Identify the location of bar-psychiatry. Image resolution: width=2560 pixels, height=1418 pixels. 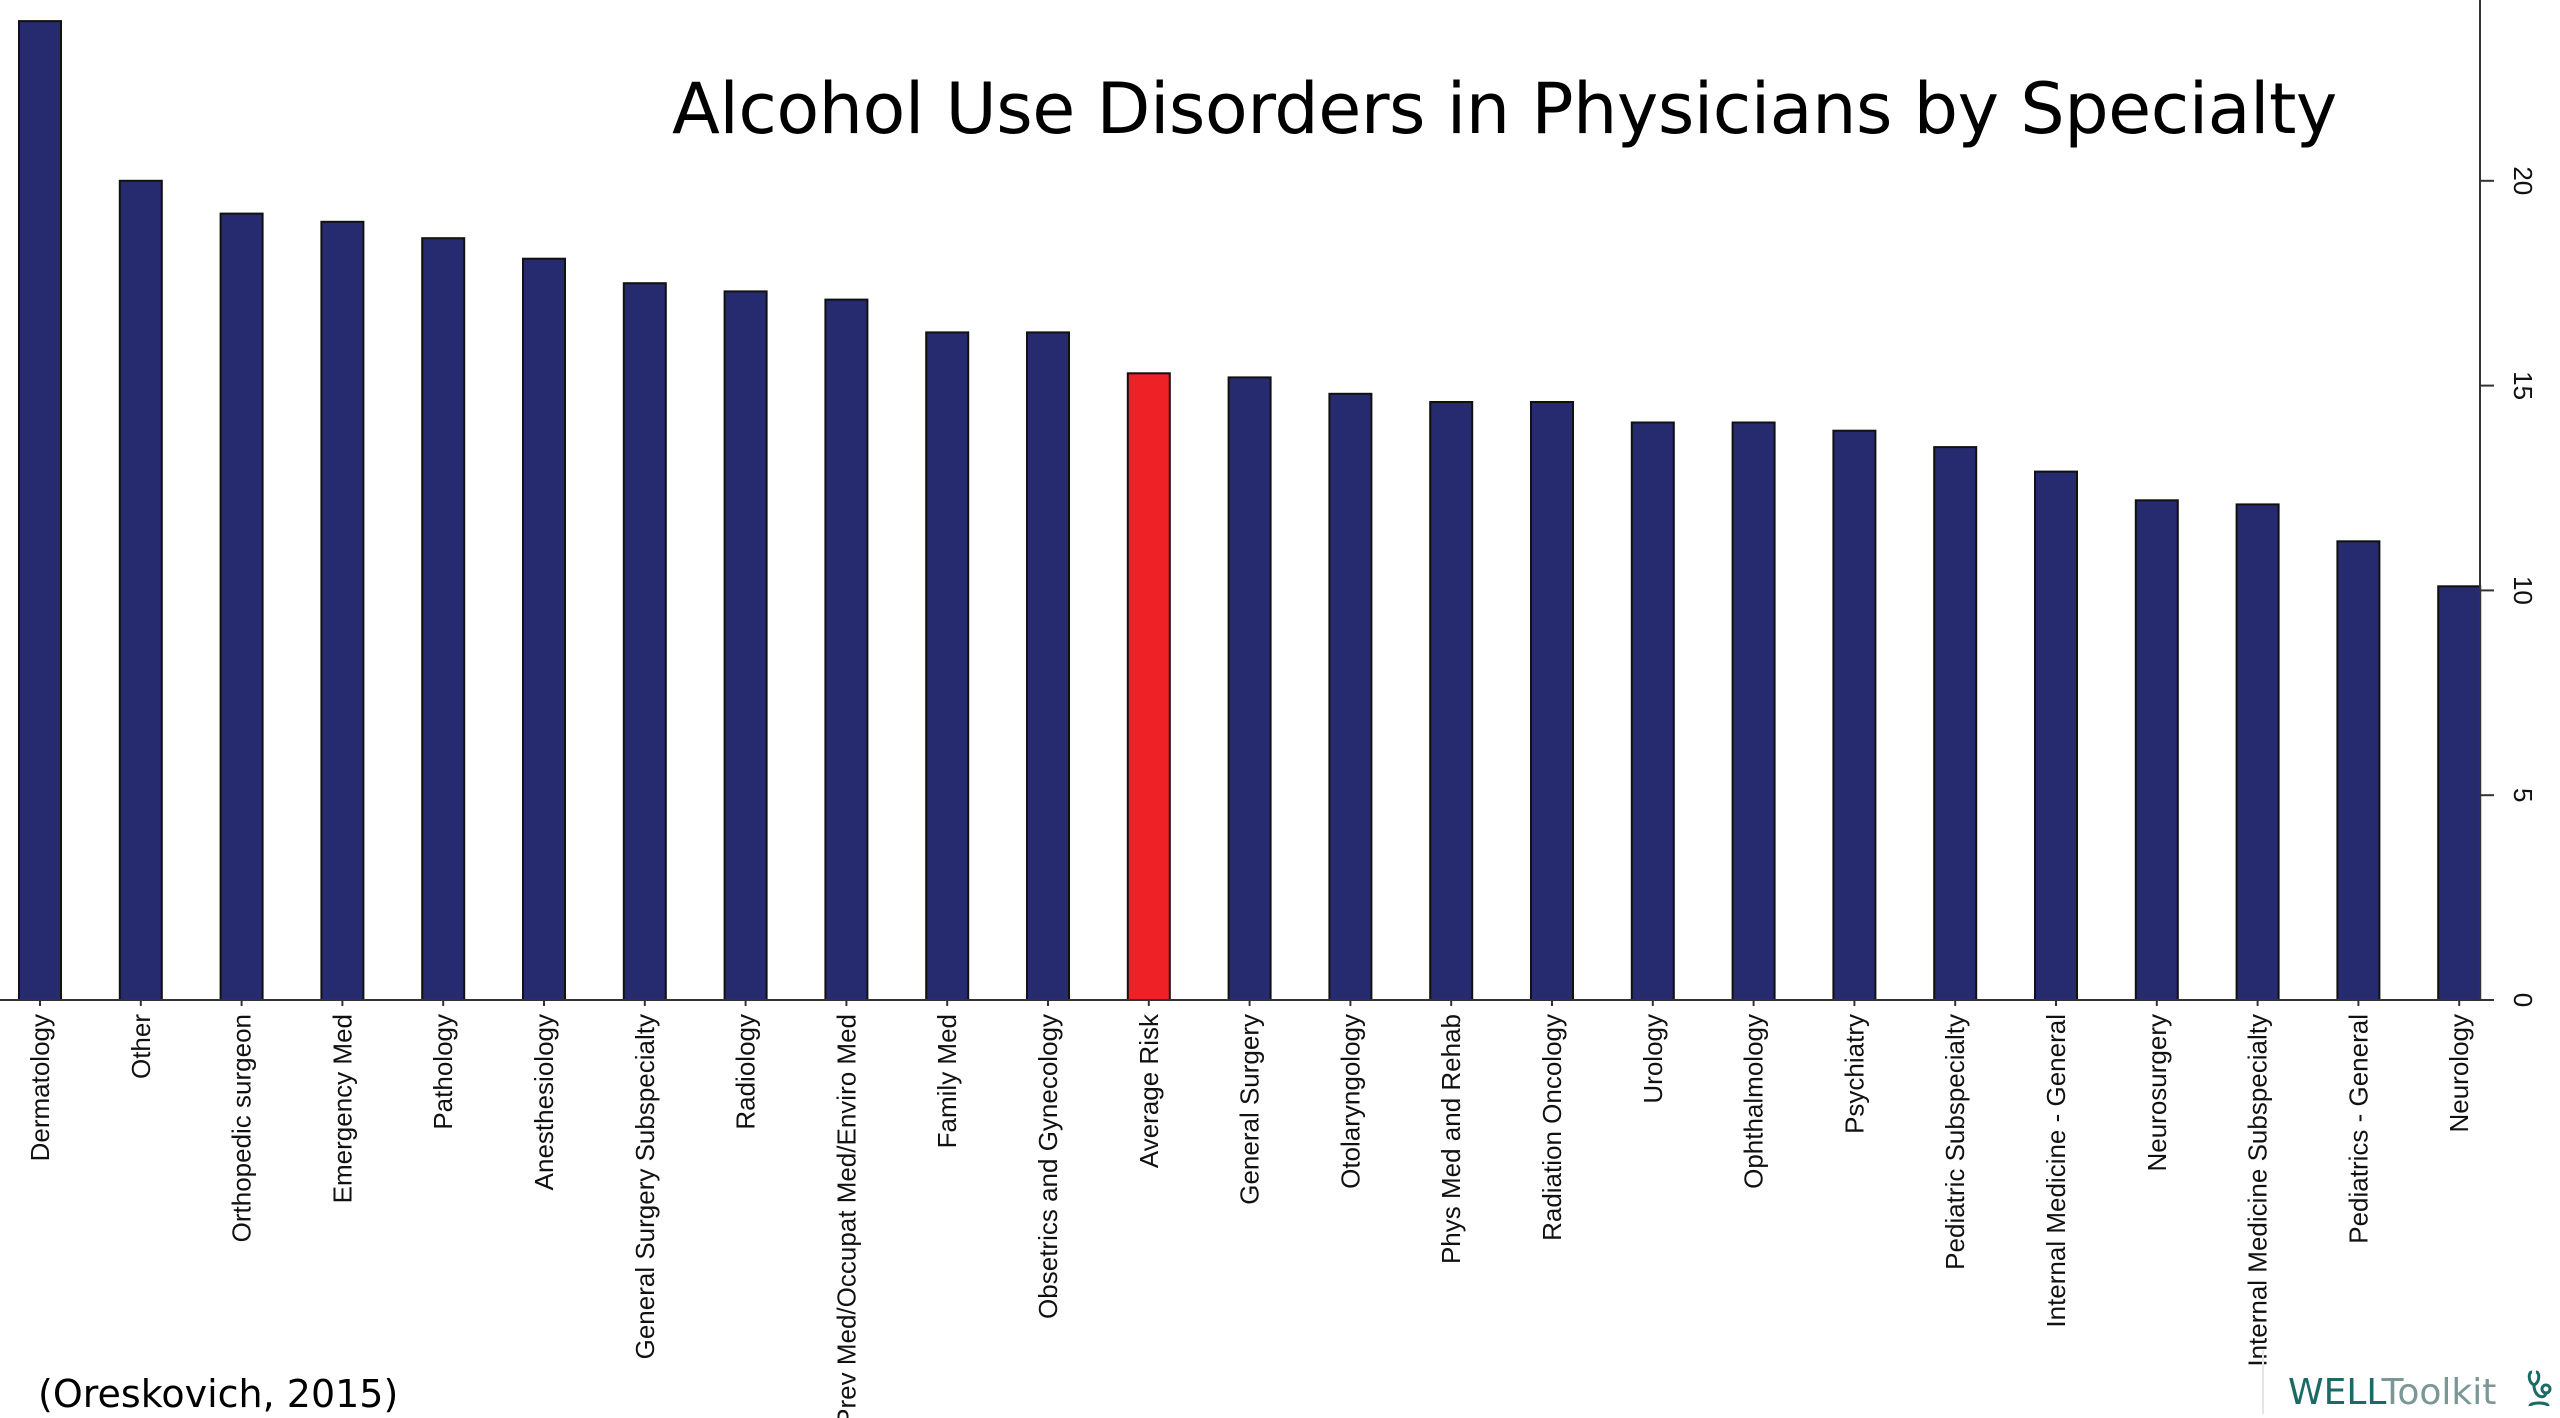
(1854, 715).